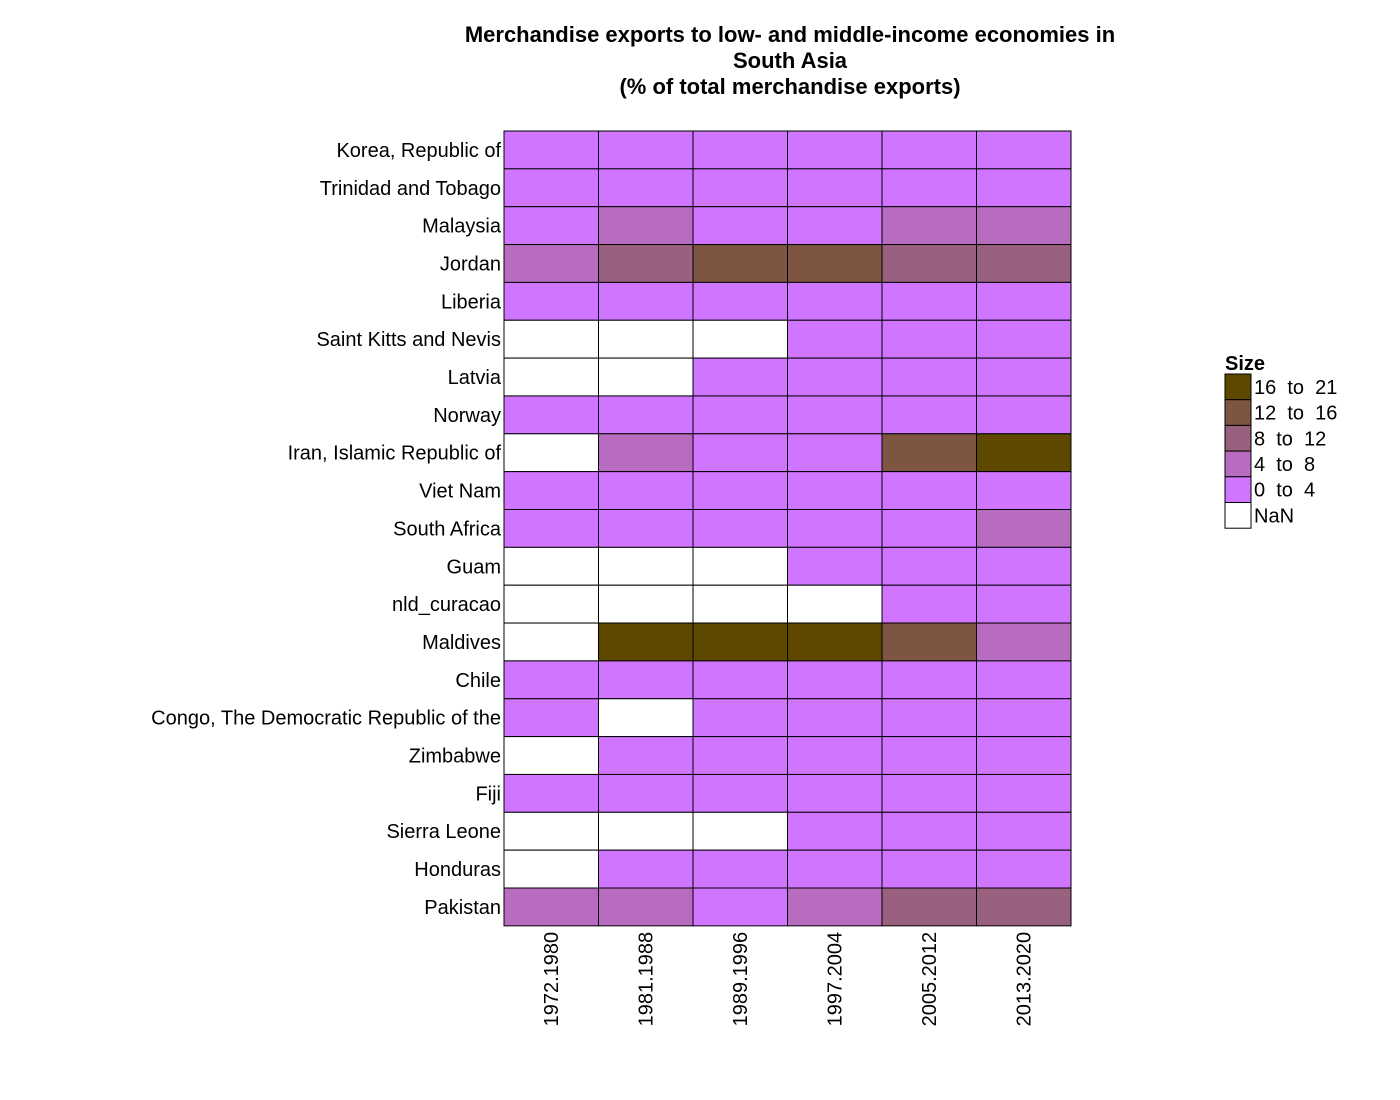 The width and height of the screenshot is (1400, 1100). Describe the element at coordinates (462, 227) in the screenshot. I see `row-label-malaysia: Malaysia` at that location.